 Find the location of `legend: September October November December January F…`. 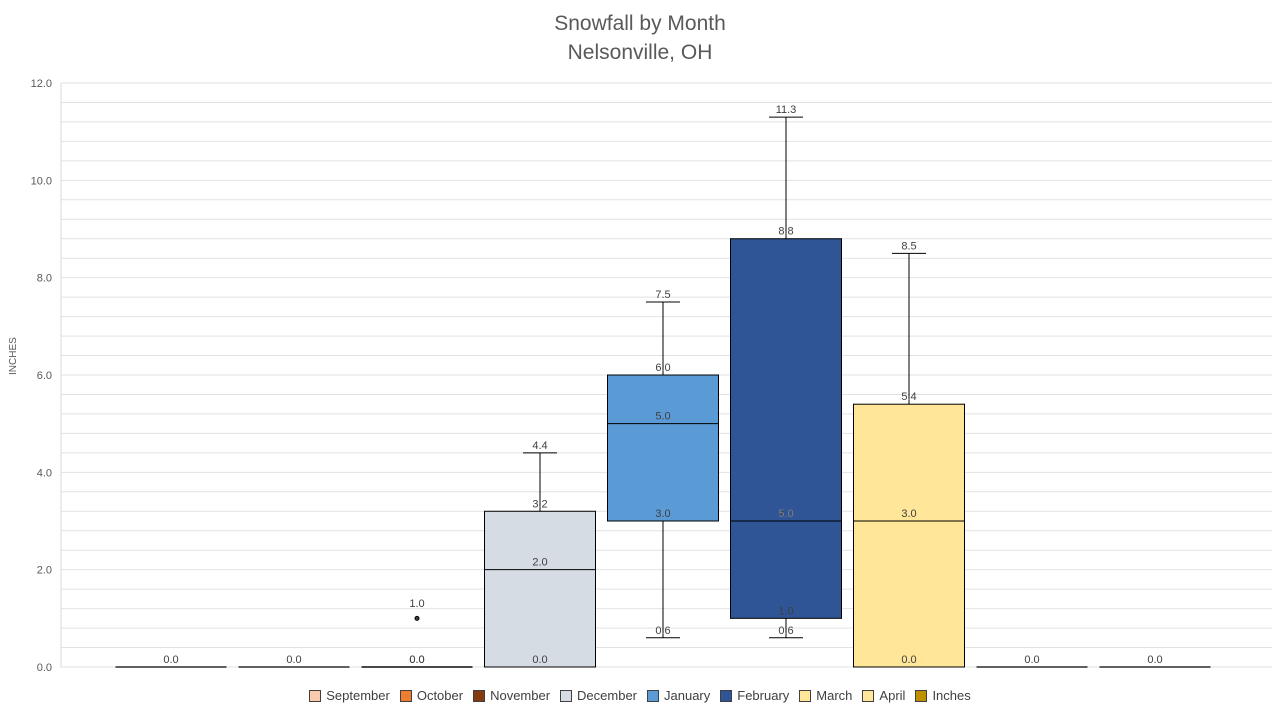

legend: September October November December January F… is located at coordinates (640, 695).